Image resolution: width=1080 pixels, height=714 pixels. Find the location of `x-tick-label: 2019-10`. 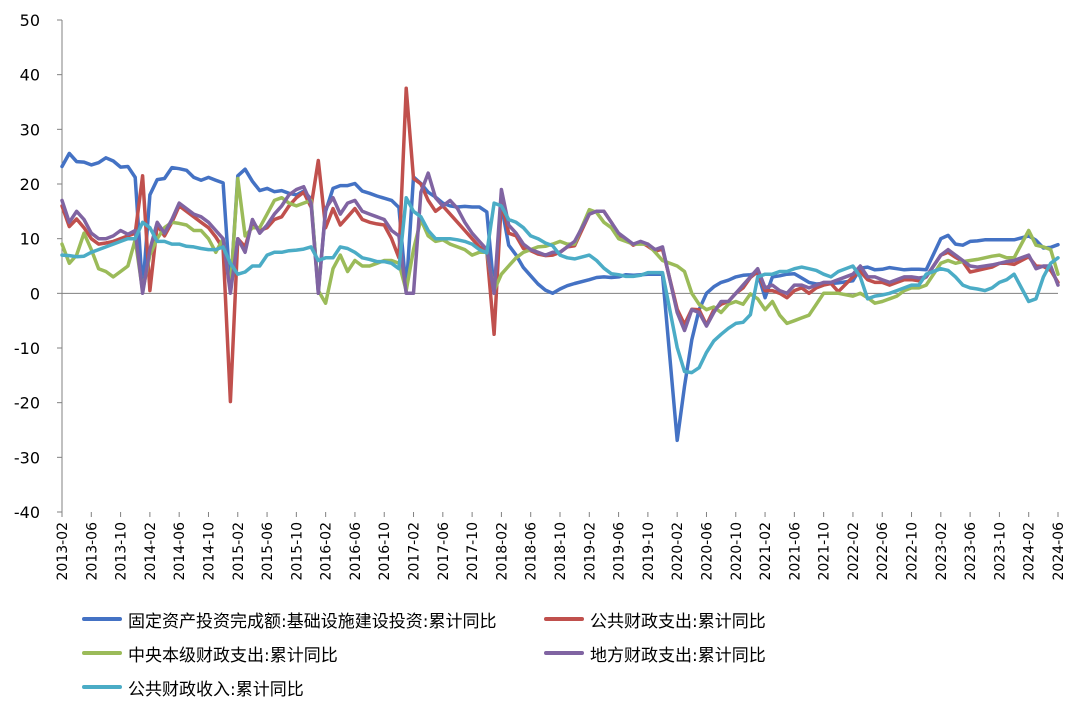

x-tick-label: 2019-10 is located at coordinates (649, 551).